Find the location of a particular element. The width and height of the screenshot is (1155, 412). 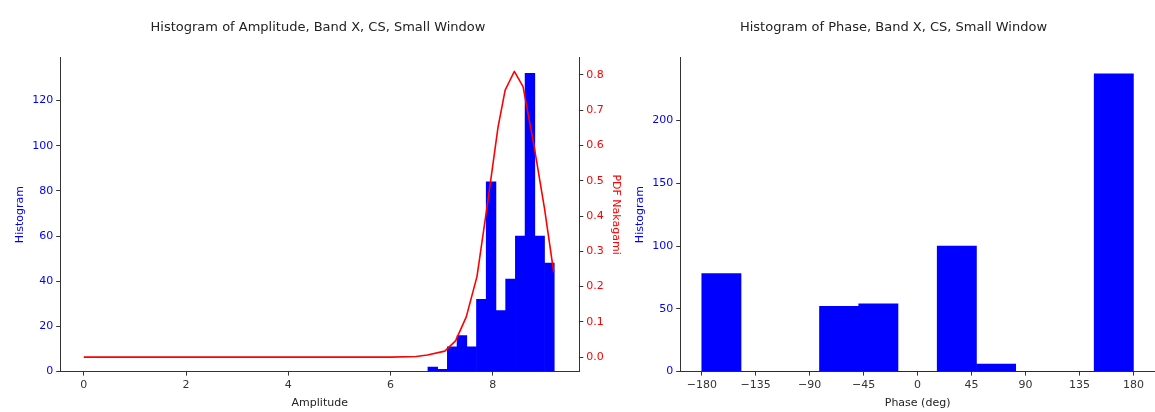

x-tick-label: 180 is located at coordinates (1133, 385).